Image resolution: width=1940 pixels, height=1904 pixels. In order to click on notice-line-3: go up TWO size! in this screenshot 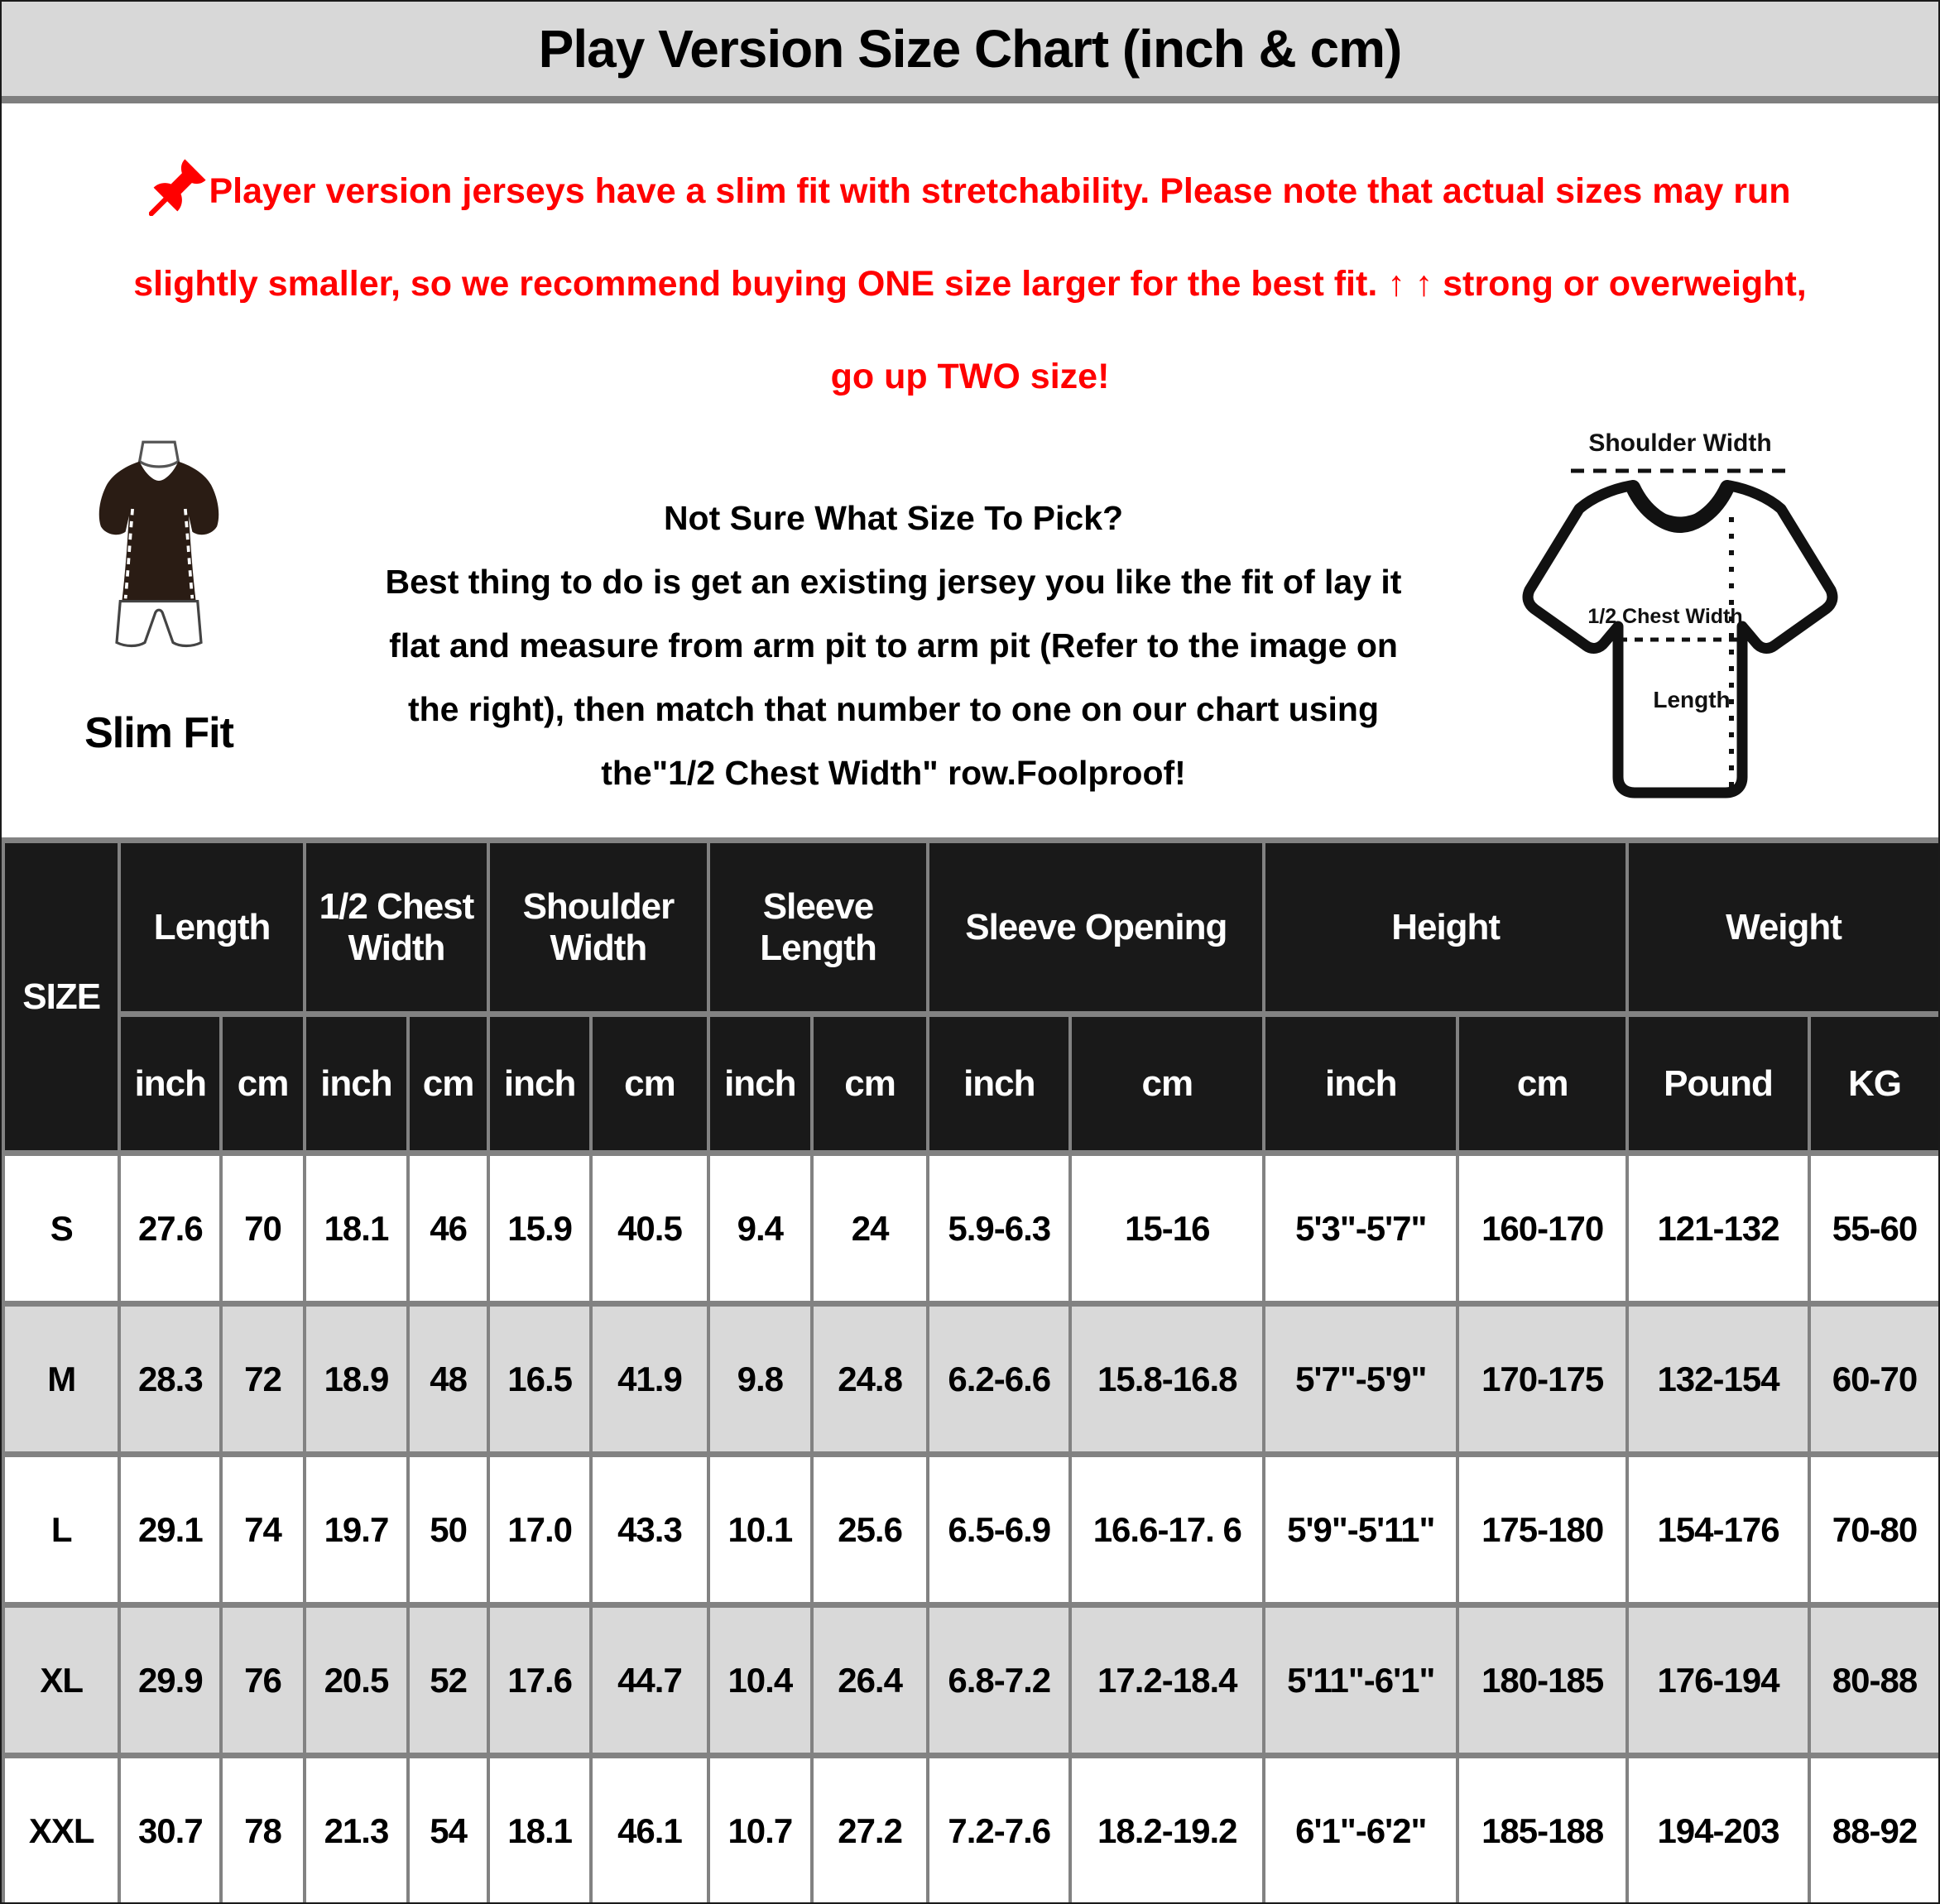, I will do `click(970, 376)`.